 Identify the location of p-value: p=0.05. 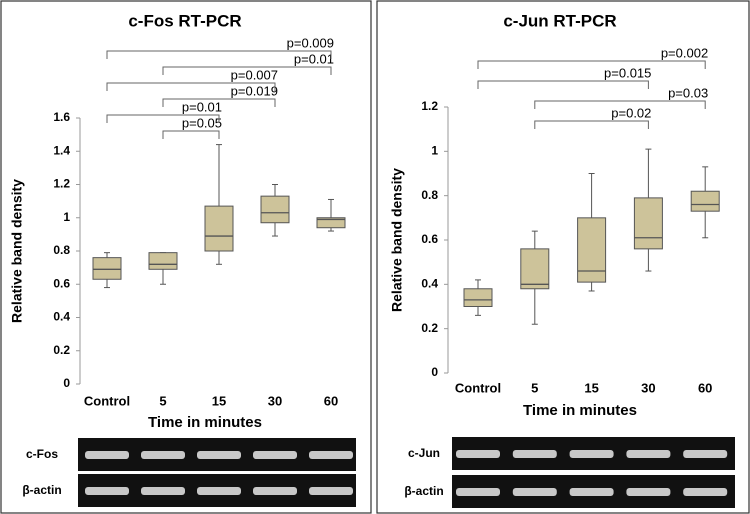
(202, 122).